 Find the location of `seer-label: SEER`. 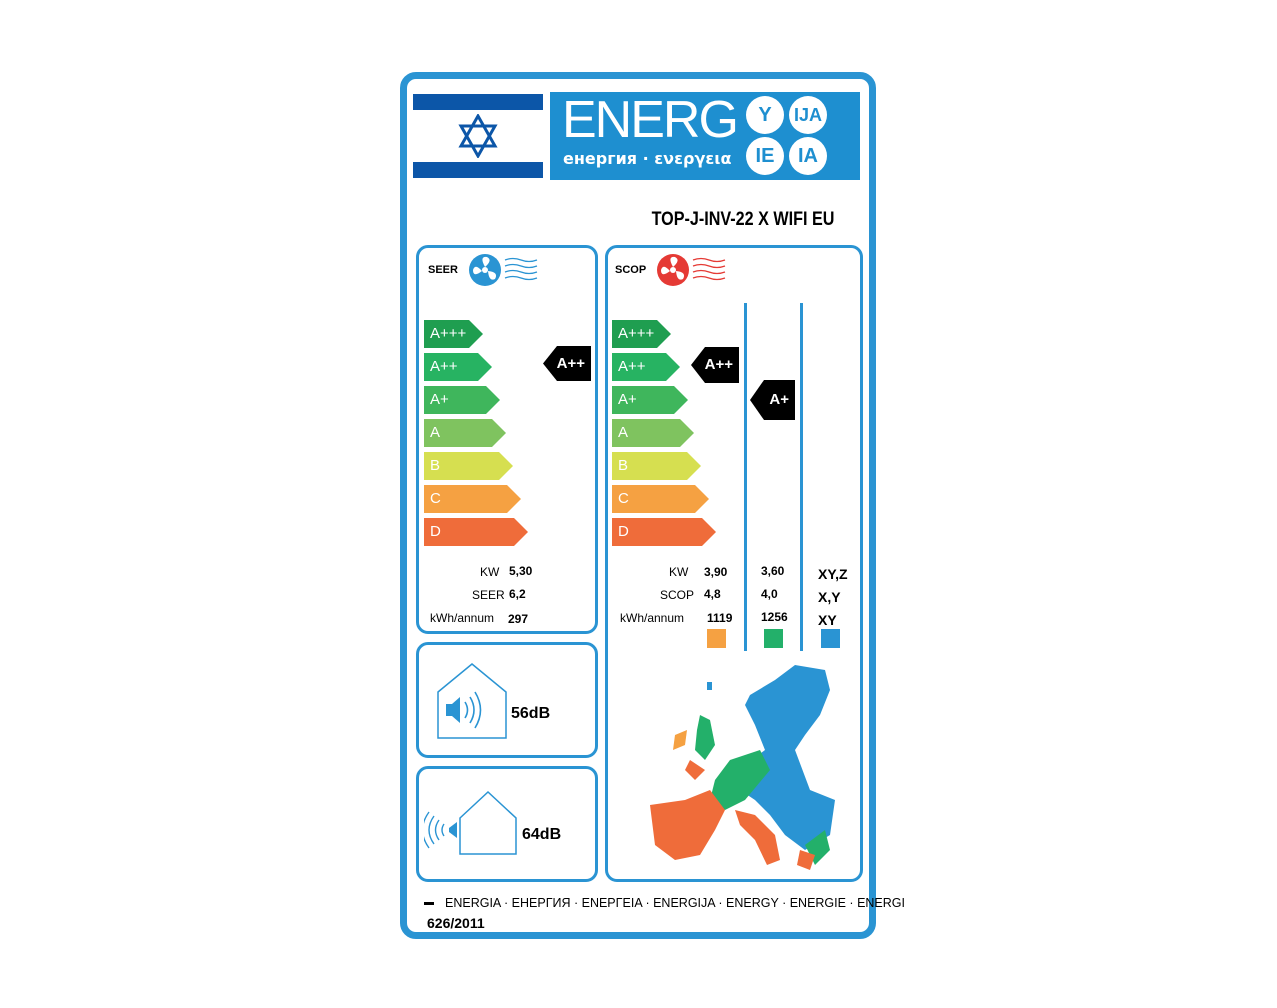

seer-label: SEER is located at coordinates (443, 270).